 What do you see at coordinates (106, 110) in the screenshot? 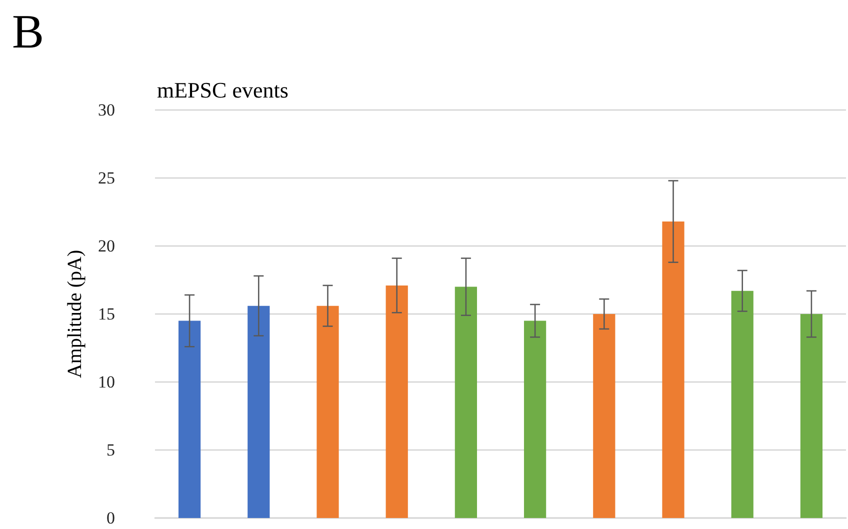
I see `y-tick-label: 30` at bounding box center [106, 110].